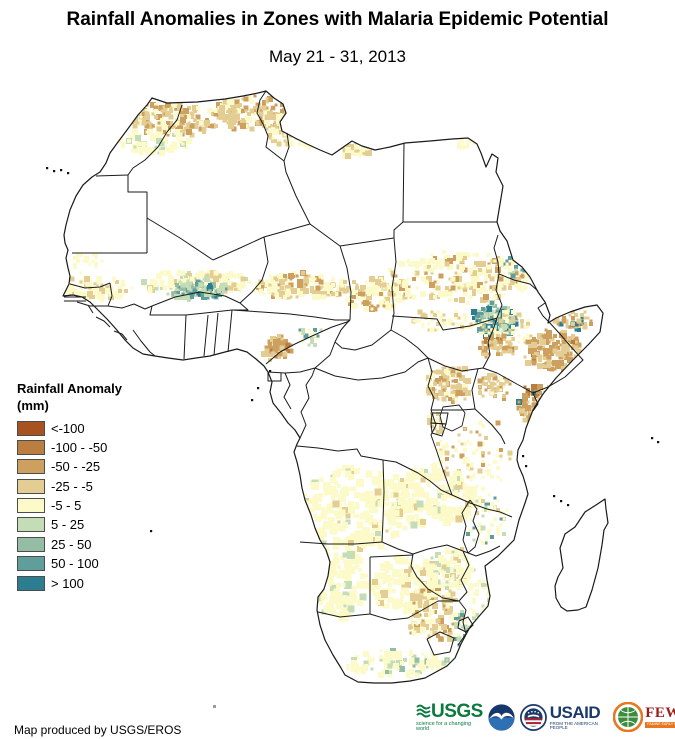  I want to click on legend-label: <-100, so click(68, 428).